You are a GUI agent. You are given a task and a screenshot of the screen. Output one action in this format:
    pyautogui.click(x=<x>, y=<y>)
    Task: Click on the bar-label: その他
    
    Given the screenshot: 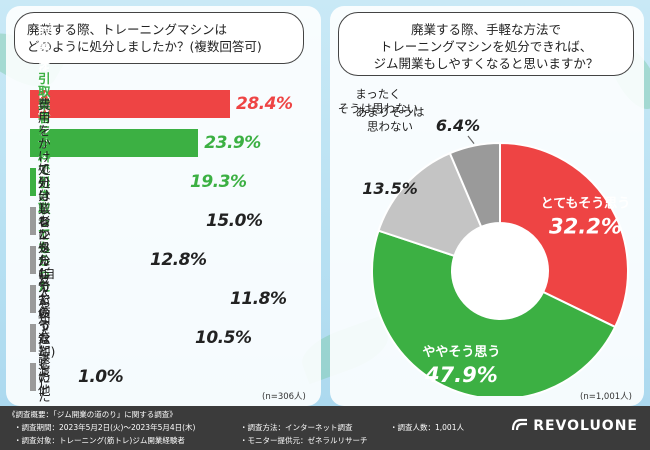 What is the action you would take?
    pyautogui.click(x=44, y=377)
    